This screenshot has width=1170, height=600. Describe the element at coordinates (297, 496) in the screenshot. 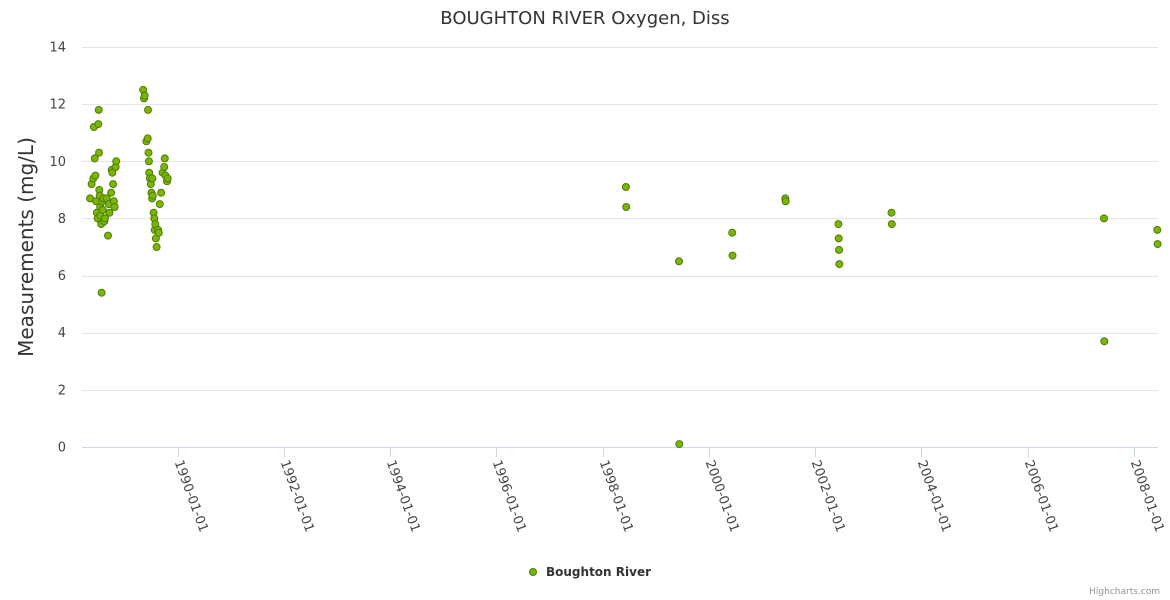

I see `x-tick-label: 1992-01-01` at that location.